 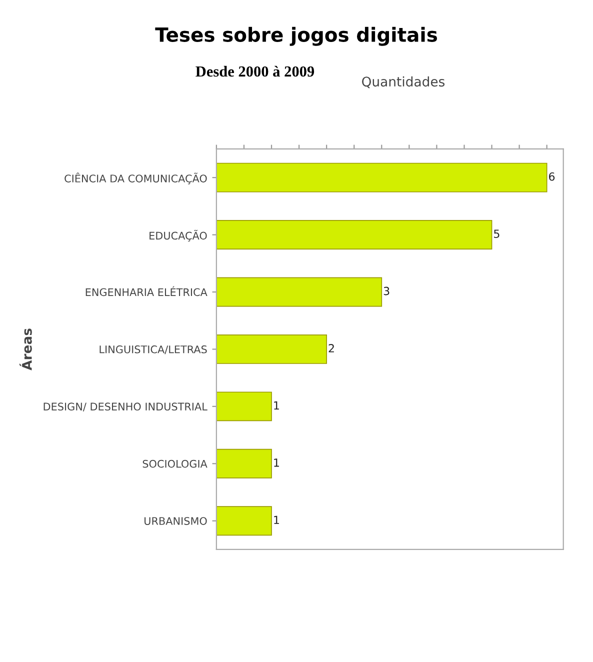 What do you see at coordinates (296, 36) in the screenshot?
I see `chart-title: Teses sobre jogos digitais` at bounding box center [296, 36].